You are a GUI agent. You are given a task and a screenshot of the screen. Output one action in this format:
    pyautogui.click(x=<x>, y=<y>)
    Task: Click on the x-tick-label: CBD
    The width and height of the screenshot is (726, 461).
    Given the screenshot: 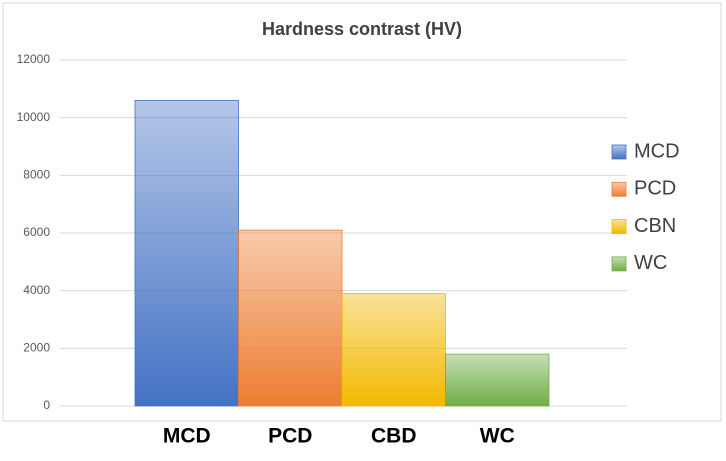 What is the action you would take?
    pyautogui.click(x=394, y=436)
    